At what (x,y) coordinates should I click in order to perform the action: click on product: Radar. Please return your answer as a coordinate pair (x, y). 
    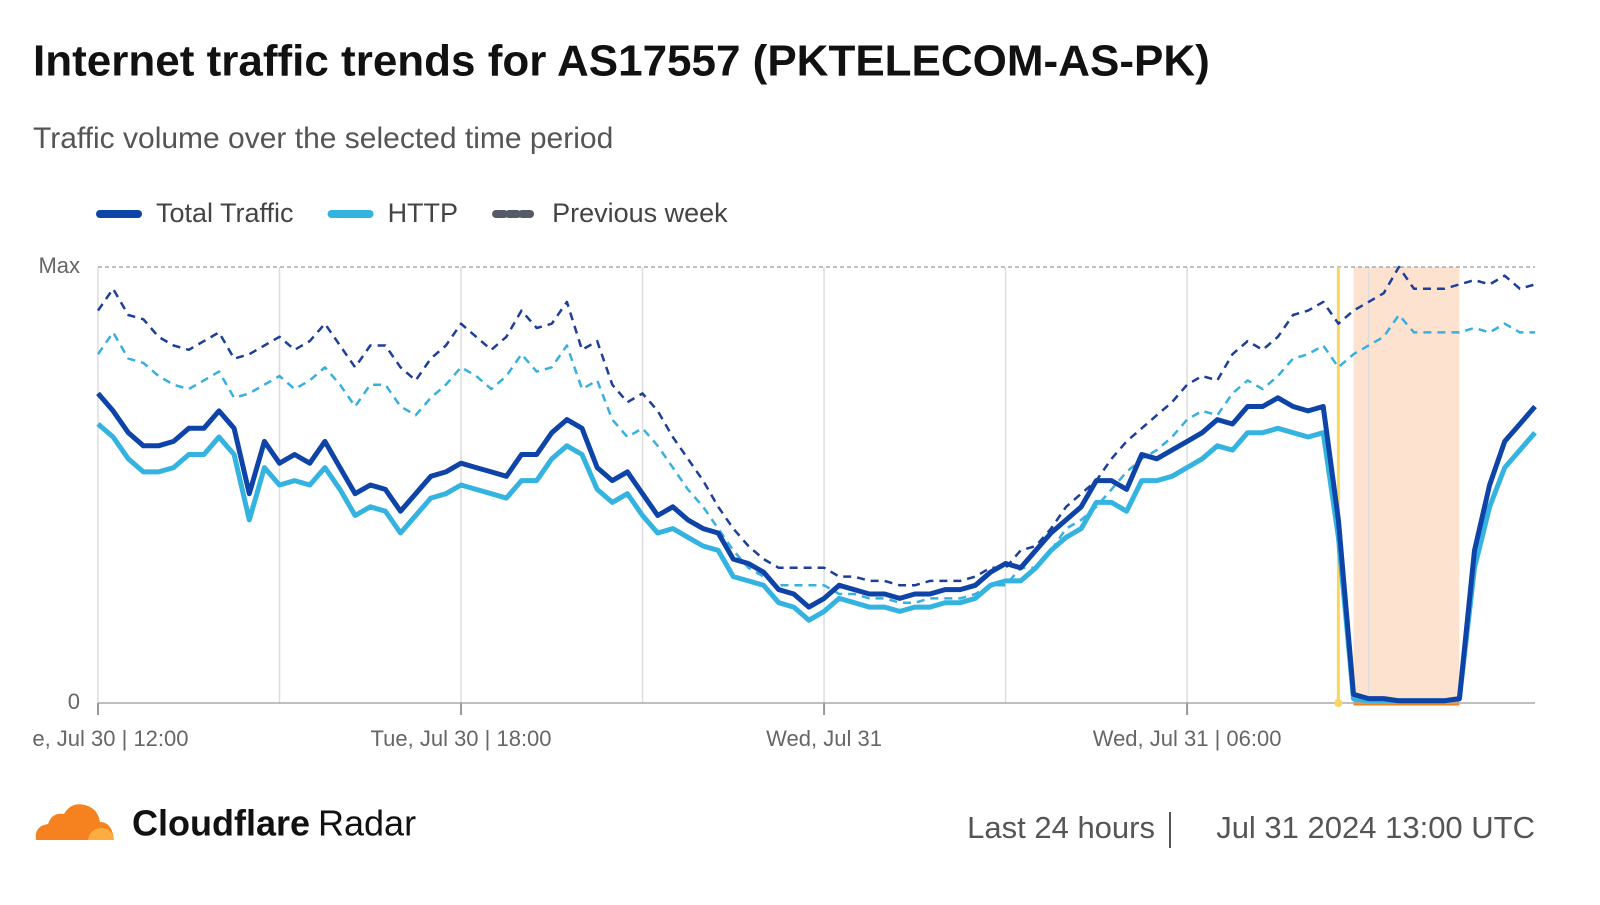
    Looking at the image, I should click on (367, 823).